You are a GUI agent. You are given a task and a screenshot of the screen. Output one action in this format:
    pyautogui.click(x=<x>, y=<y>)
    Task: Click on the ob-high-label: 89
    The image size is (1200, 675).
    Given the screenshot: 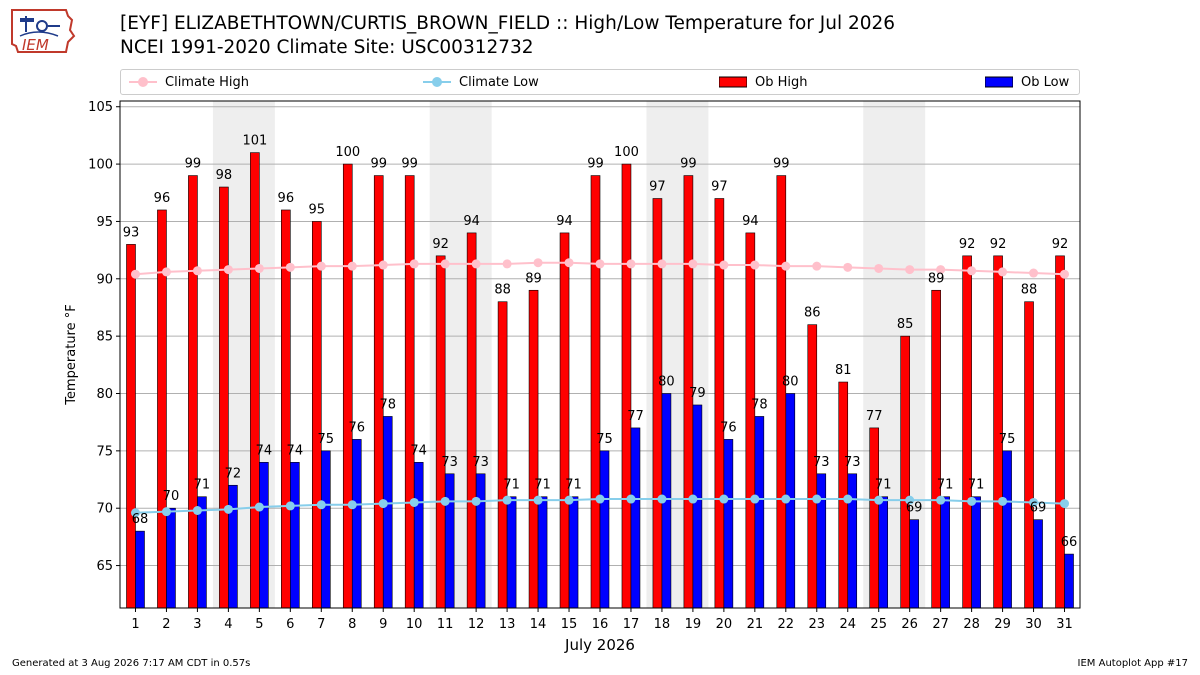 What is the action you would take?
    pyautogui.click(x=533, y=278)
    